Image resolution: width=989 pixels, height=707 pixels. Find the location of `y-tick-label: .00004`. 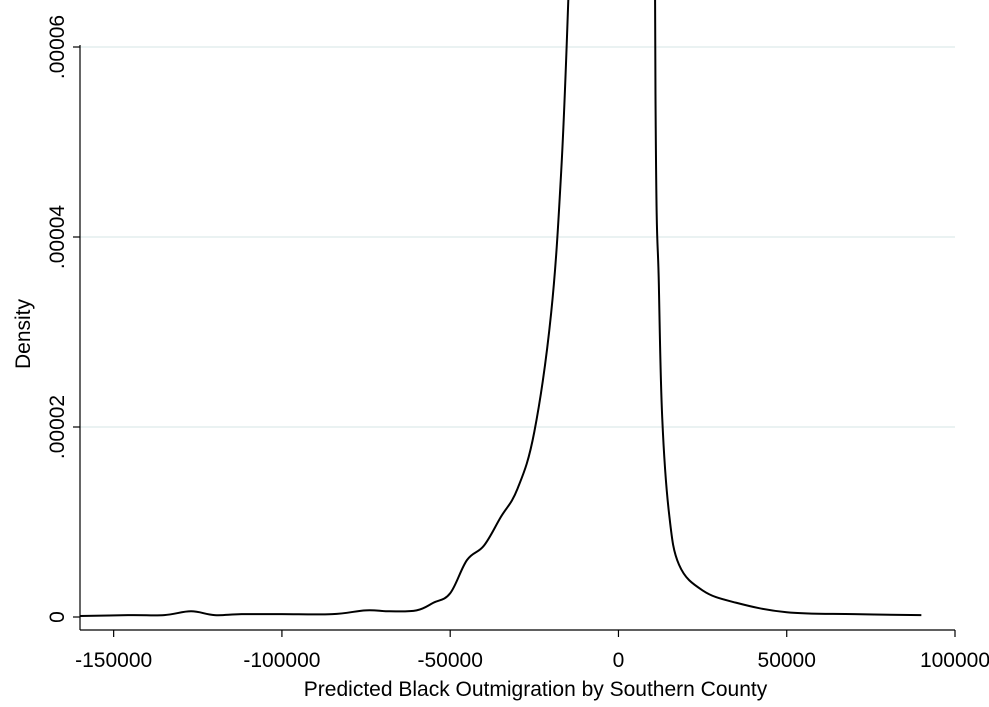

y-tick-label: .00004 is located at coordinates (57, 237).